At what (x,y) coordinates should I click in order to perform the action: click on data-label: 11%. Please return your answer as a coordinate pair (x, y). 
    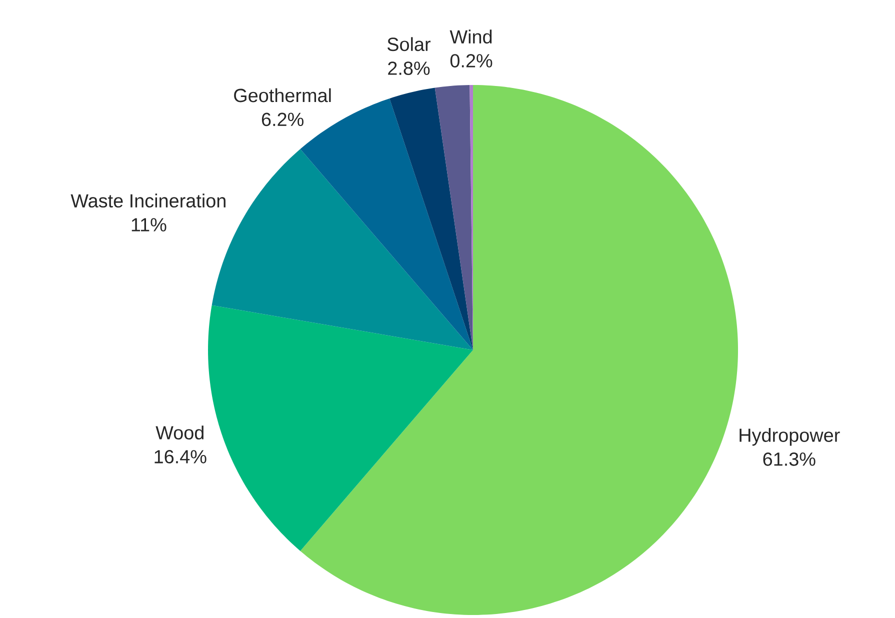
    Looking at the image, I should click on (149, 225).